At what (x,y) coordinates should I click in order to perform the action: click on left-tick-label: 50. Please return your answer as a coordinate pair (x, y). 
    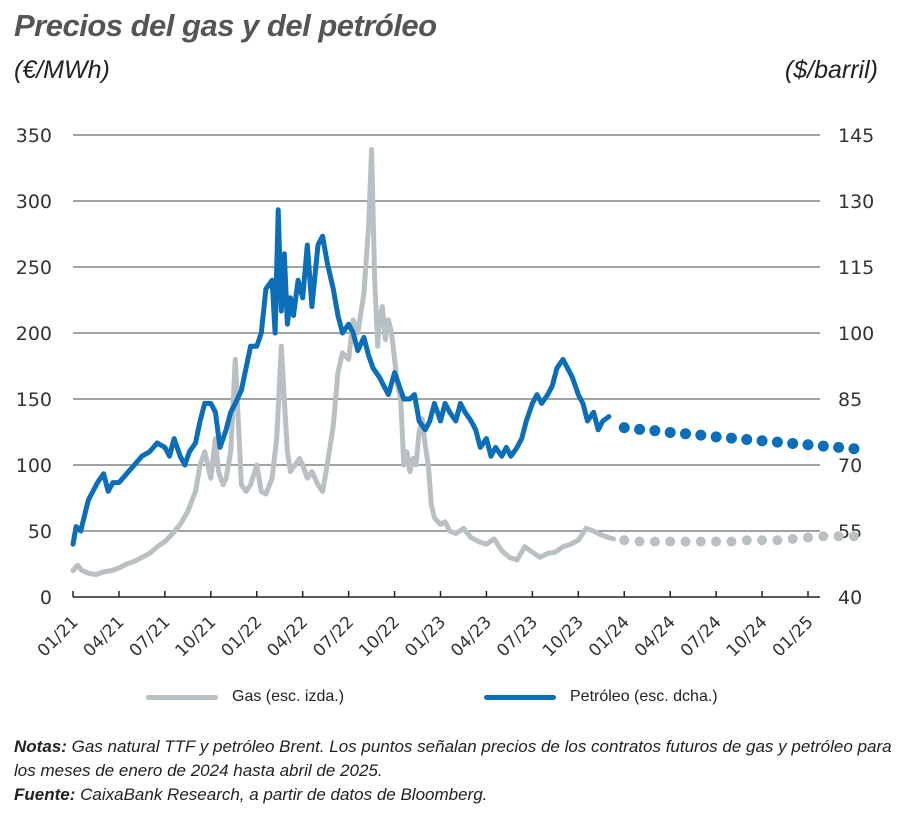
    Looking at the image, I should click on (40, 532).